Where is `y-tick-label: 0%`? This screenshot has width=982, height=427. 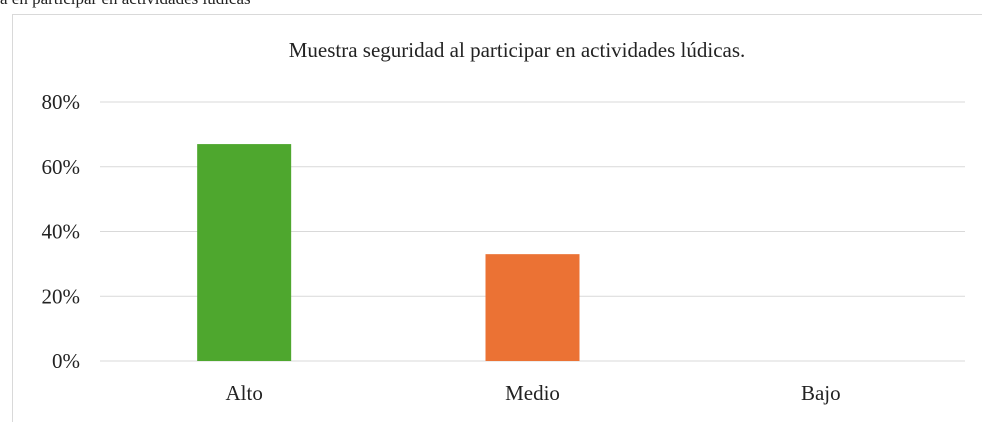 y-tick-label: 0% is located at coordinates (66, 361).